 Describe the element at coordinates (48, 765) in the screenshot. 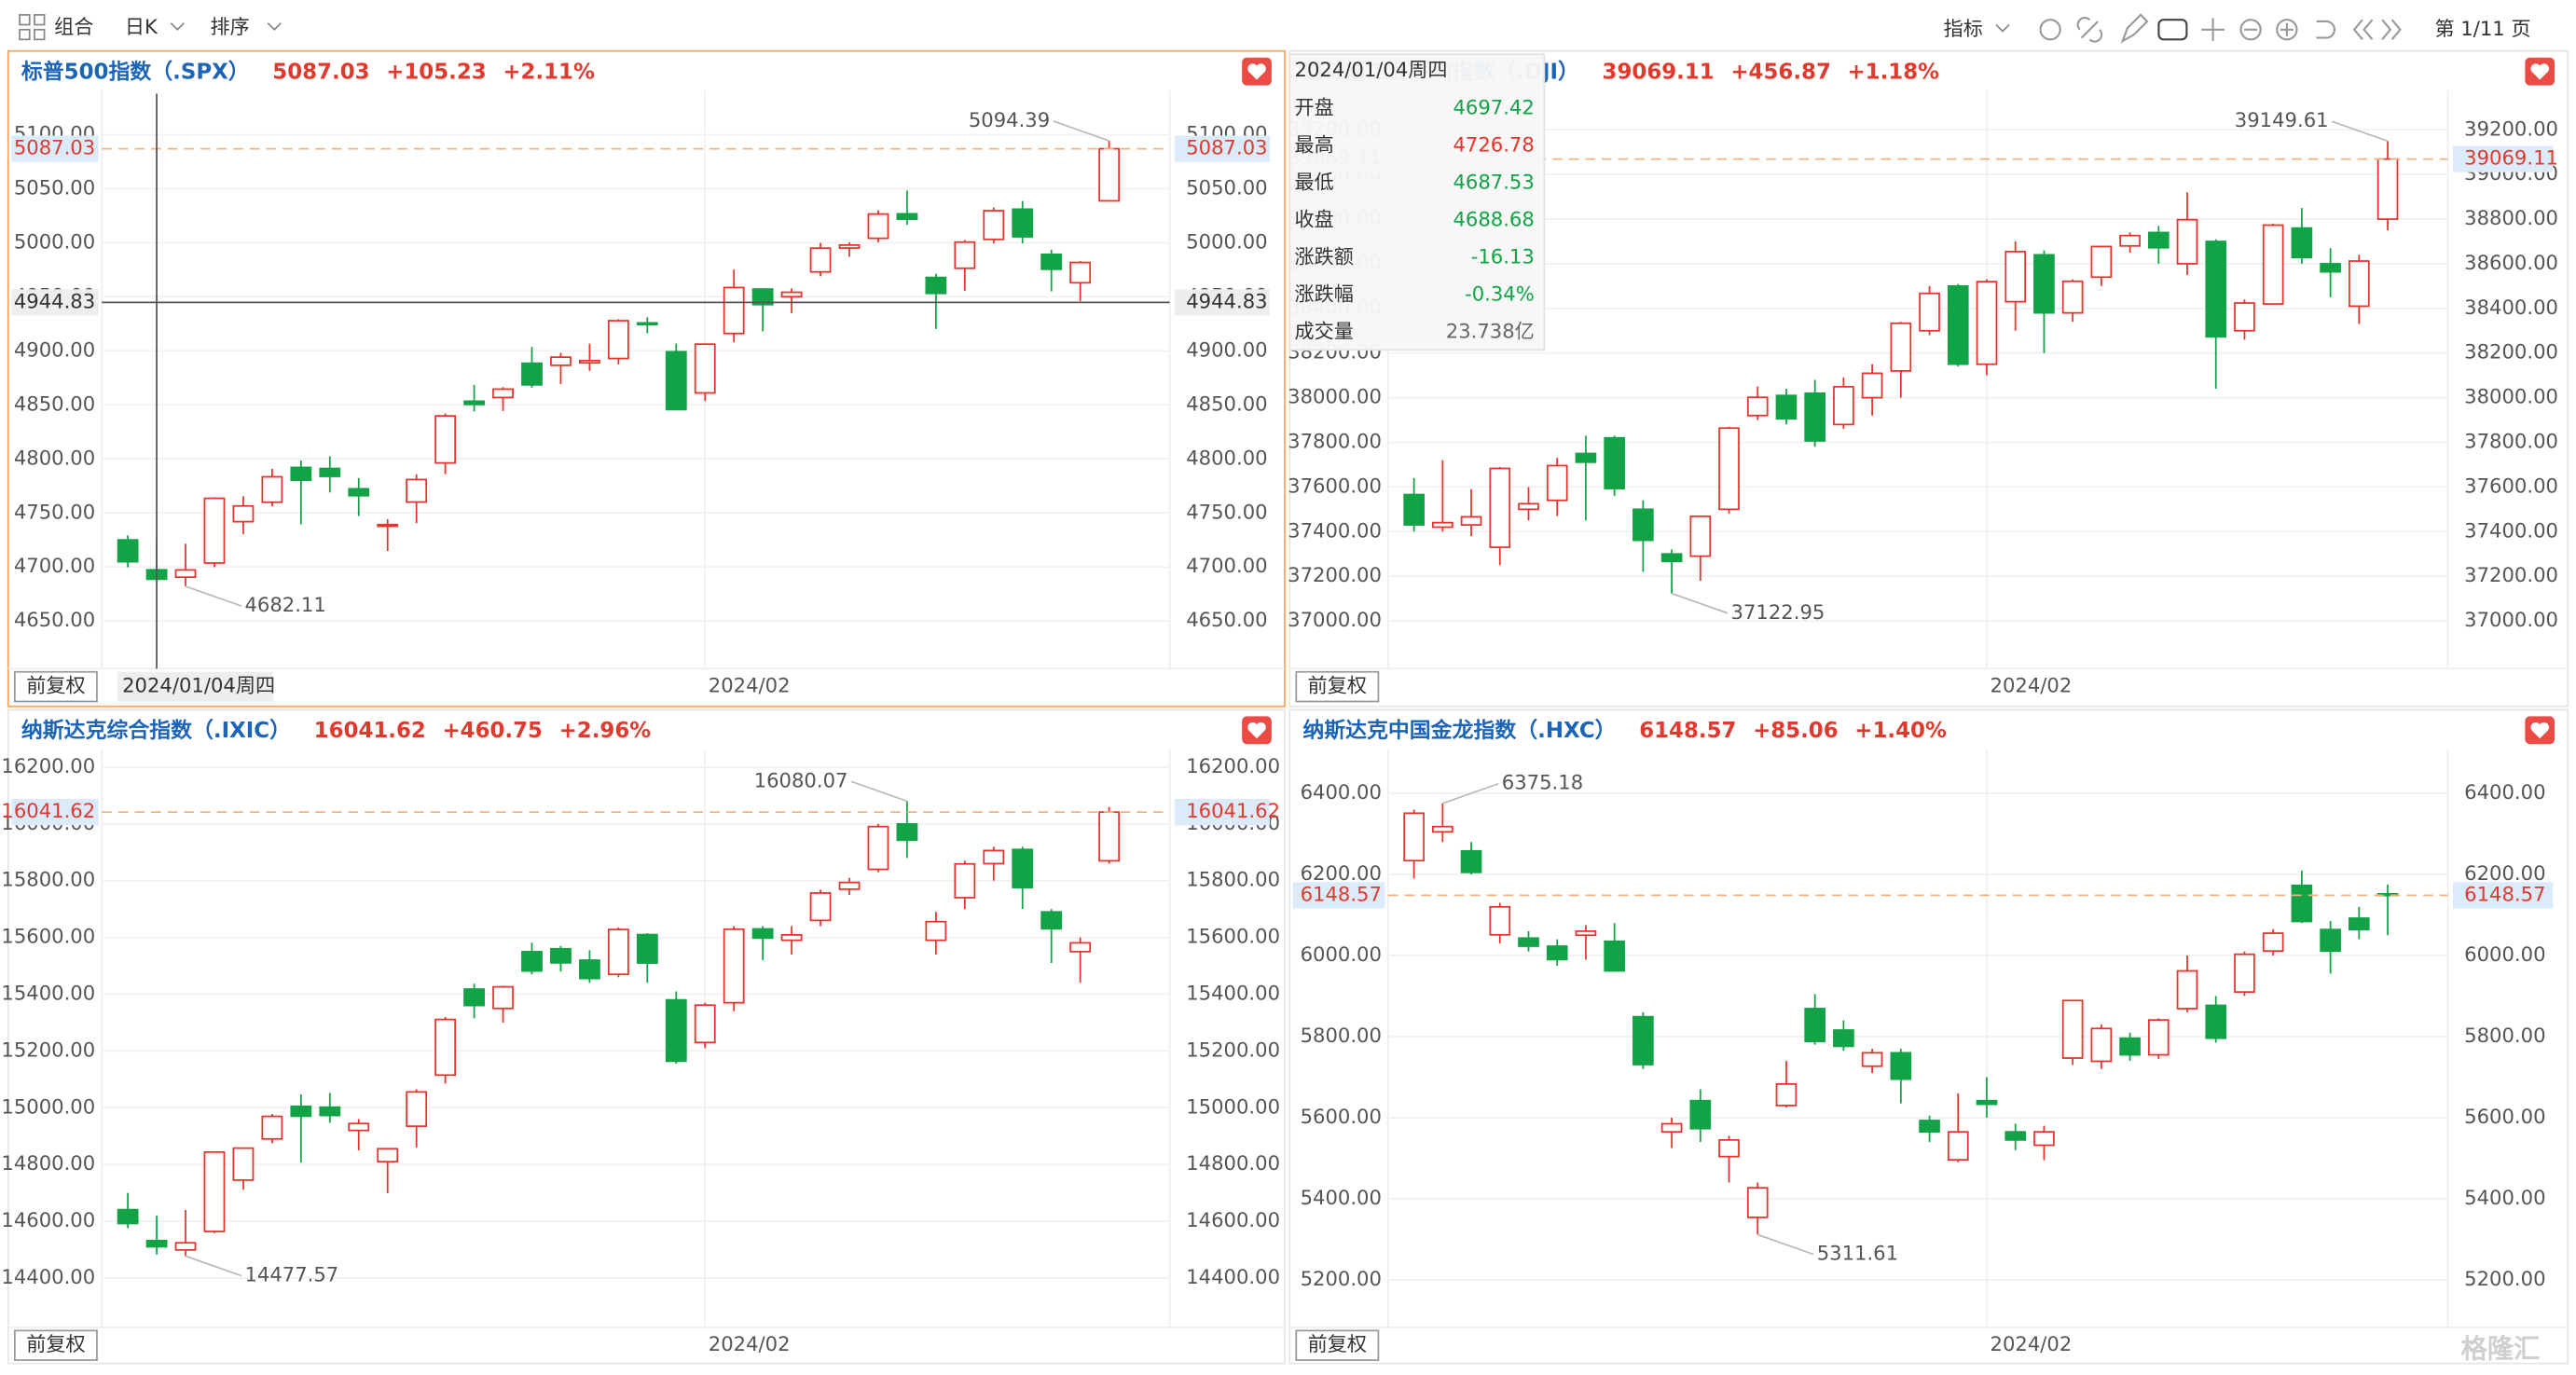

I see `y-tick-label: 16200.00` at that location.